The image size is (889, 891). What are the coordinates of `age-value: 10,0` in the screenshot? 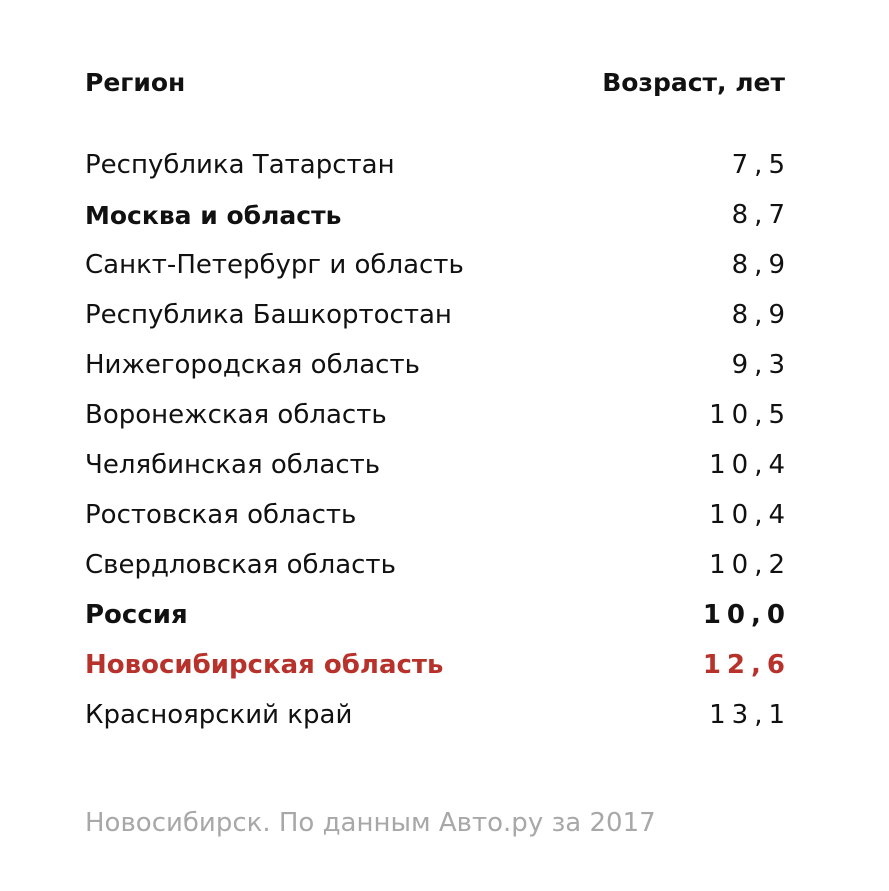 It's located at (746, 615).